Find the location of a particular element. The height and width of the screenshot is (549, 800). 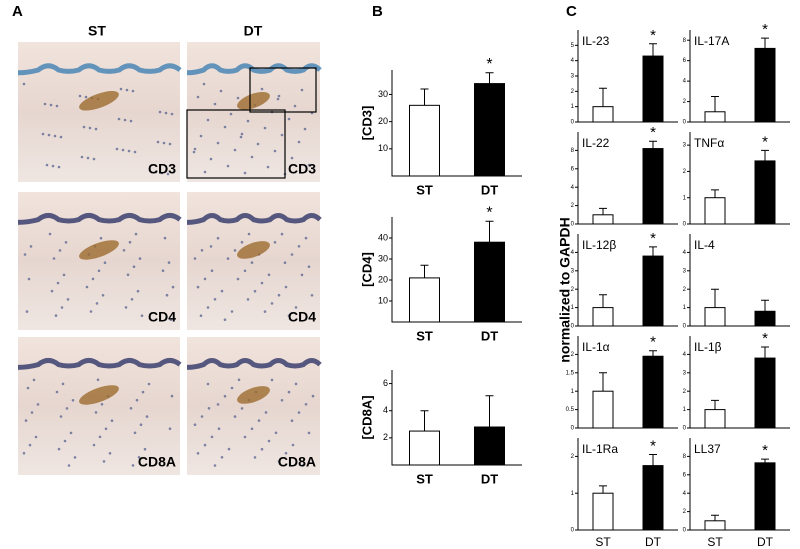

chart-title: TNFα is located at coordinates (709, 143).